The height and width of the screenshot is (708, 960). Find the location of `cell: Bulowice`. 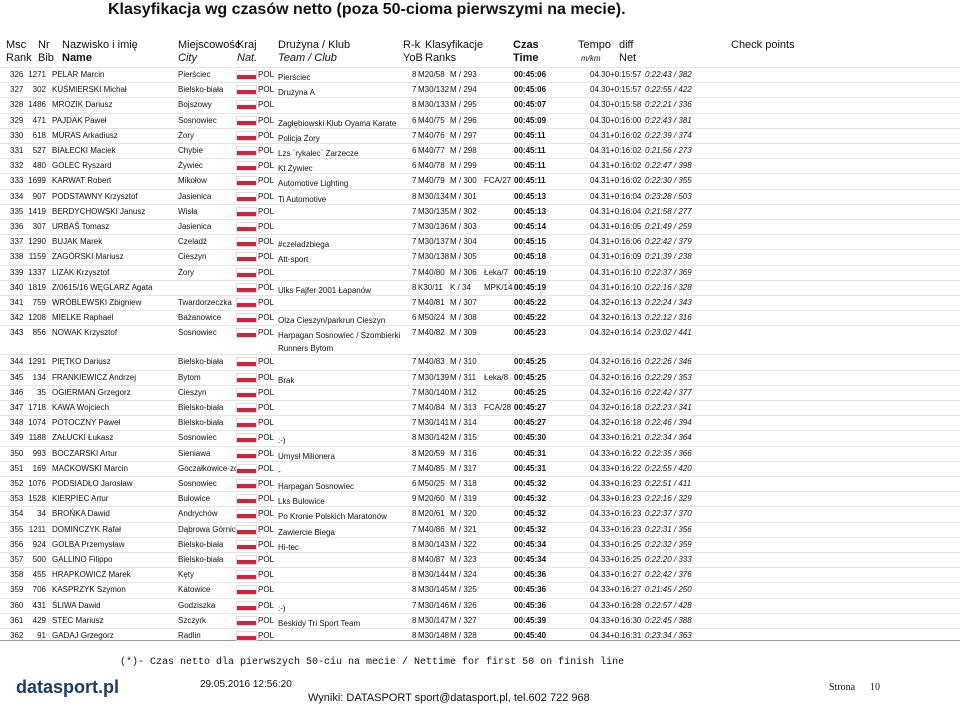

cell: Bulowice is located at coordinates (194, 499).